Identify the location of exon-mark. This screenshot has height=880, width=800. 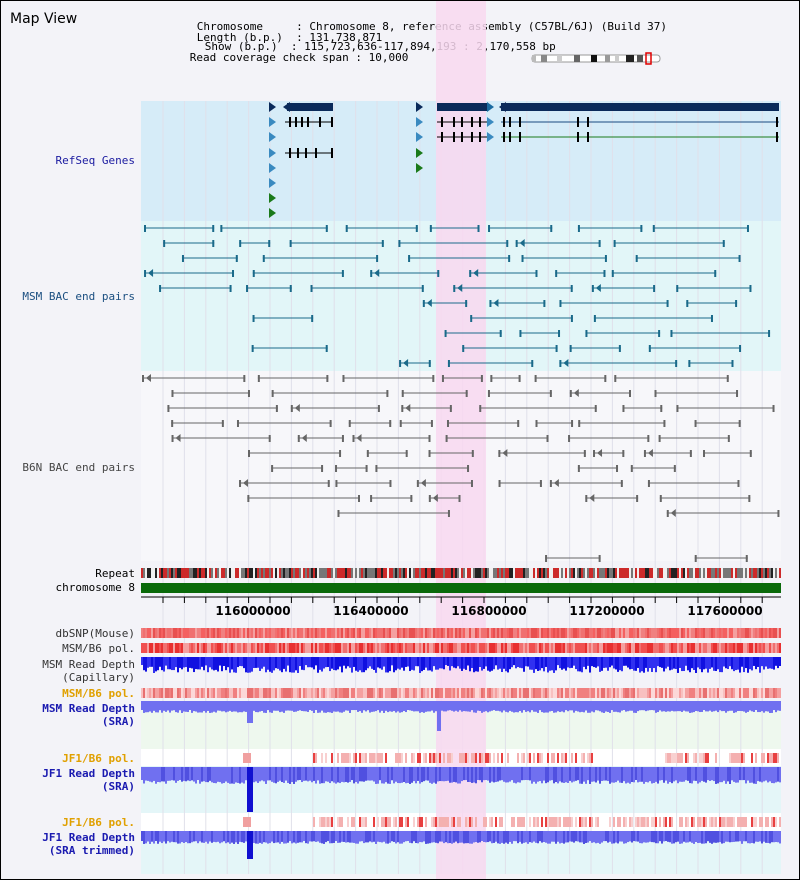
(462, 137).